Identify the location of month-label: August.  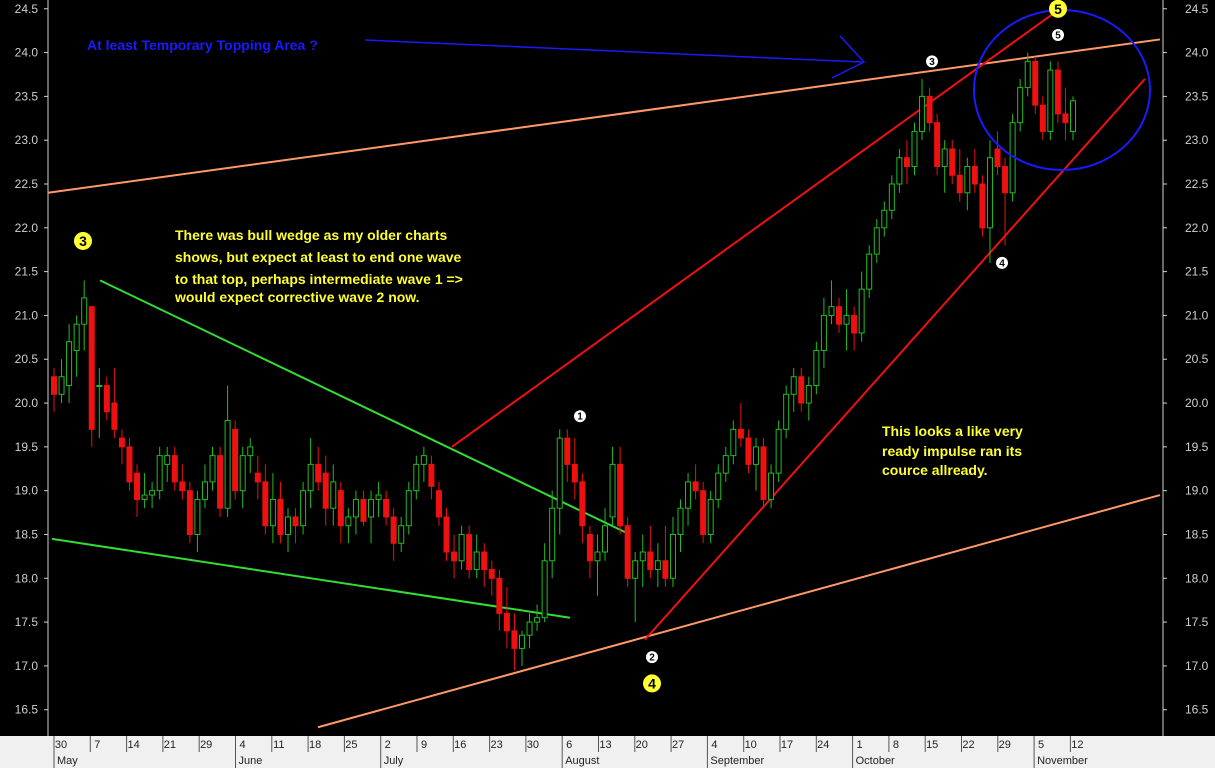
(582, 761).